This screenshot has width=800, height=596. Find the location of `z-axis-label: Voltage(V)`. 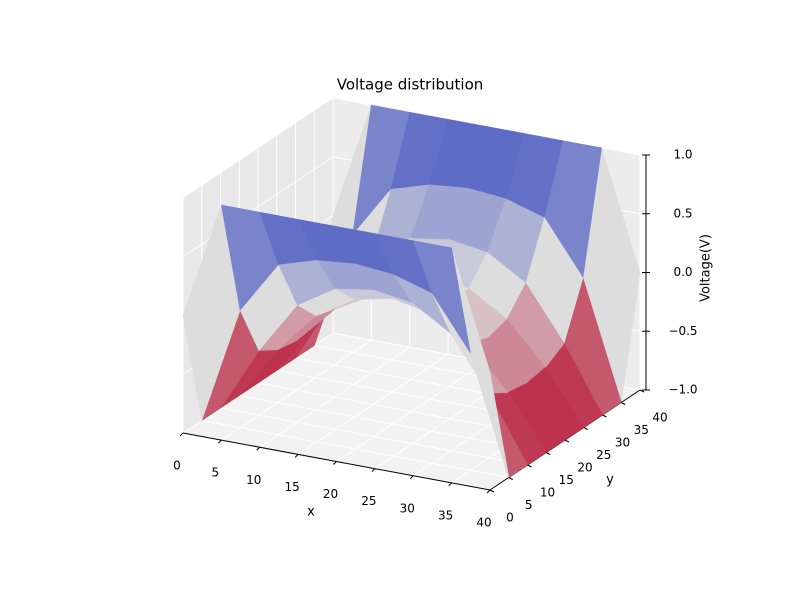

z-axis-label: Voltage(V) is located at coordinates (706, 268).